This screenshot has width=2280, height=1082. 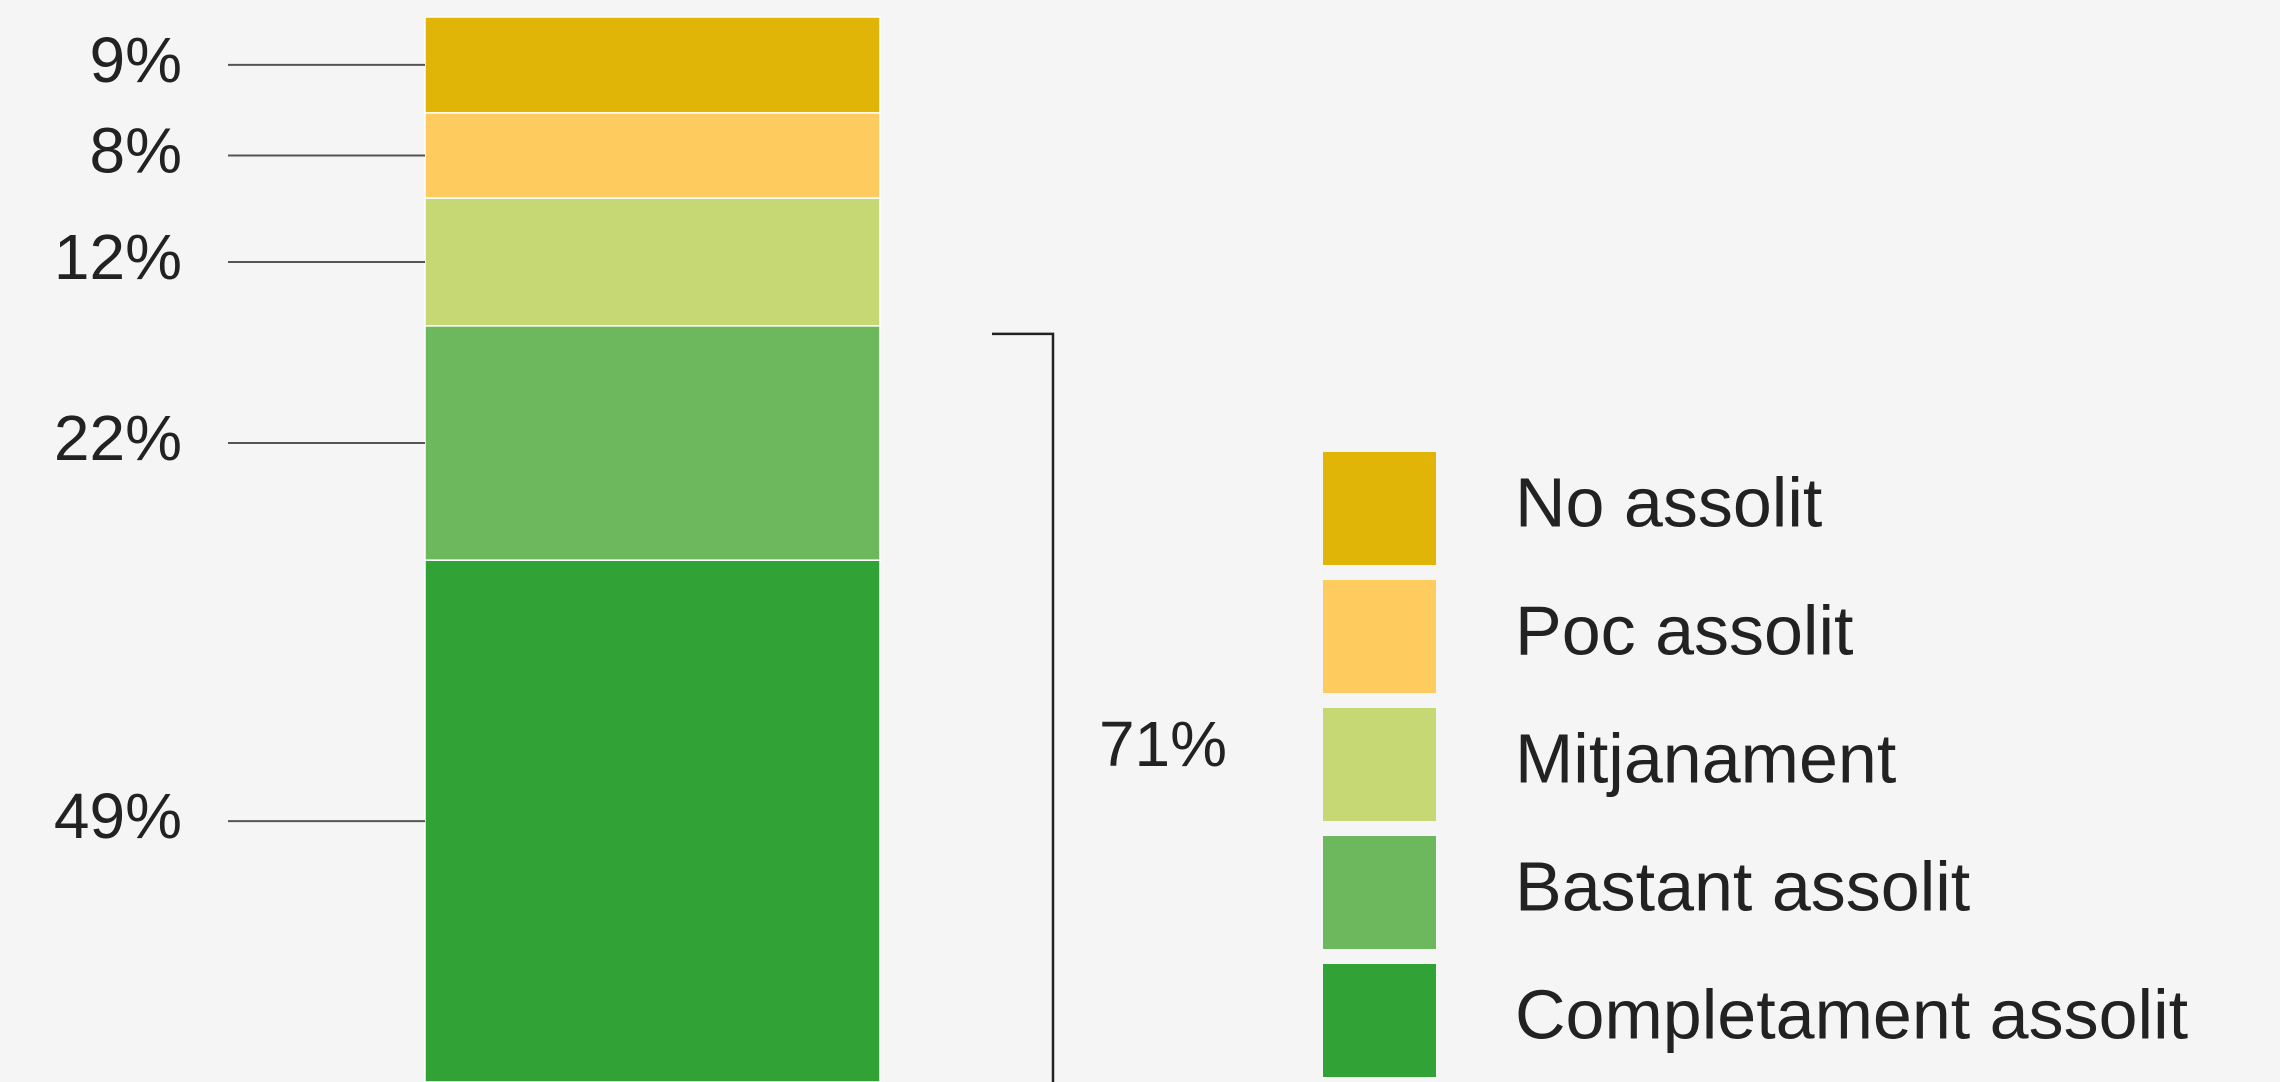 I want to click on legend-label: No assolit, so click(x=1668, y=502).